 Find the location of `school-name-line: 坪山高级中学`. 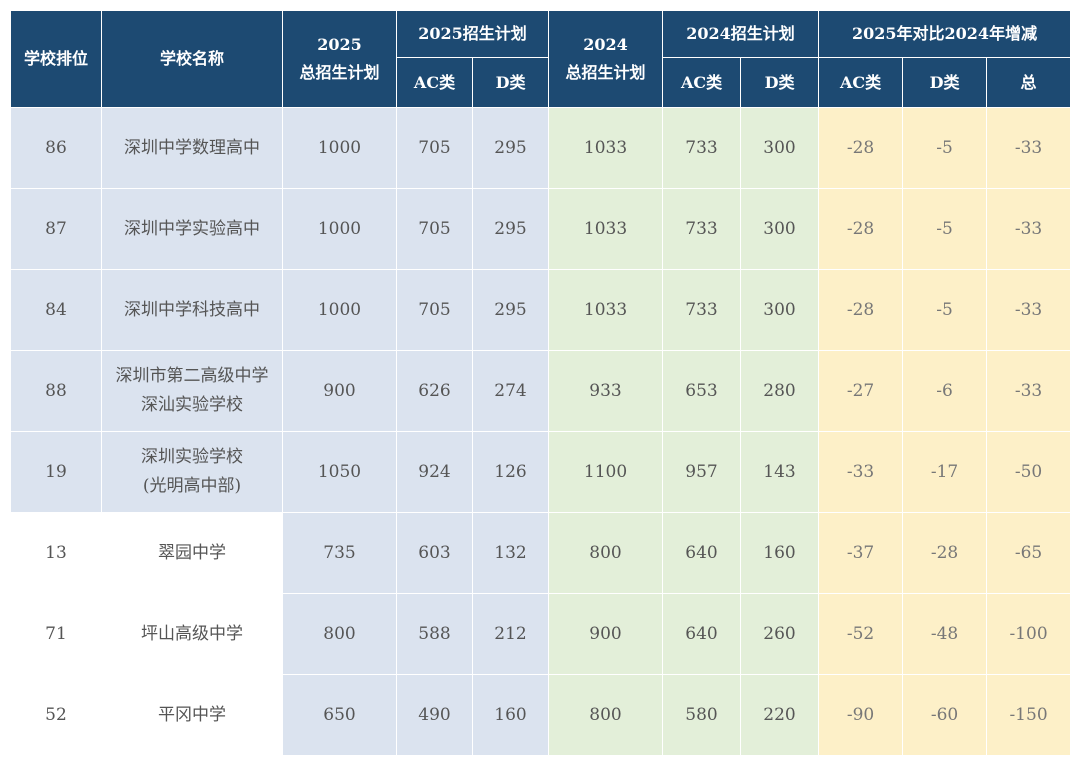

school-name-line: 坪山高级中学 is located at coordinates (192, 633).